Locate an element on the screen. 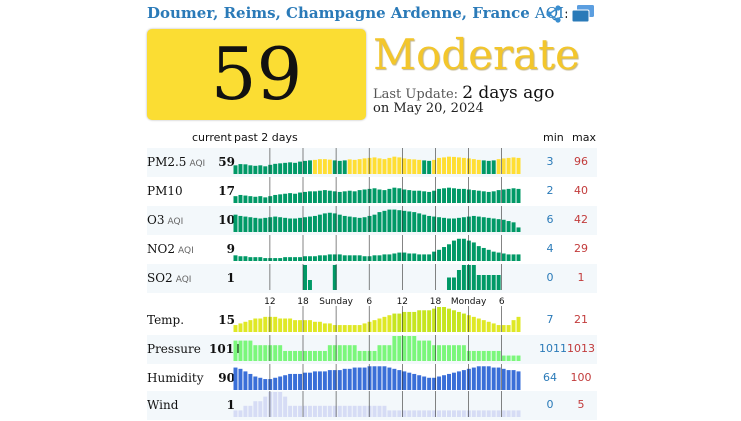  time-axis-middle: 12 18 Sunday 6 12 18 Monday 6 is located at coordinates (384, 302).